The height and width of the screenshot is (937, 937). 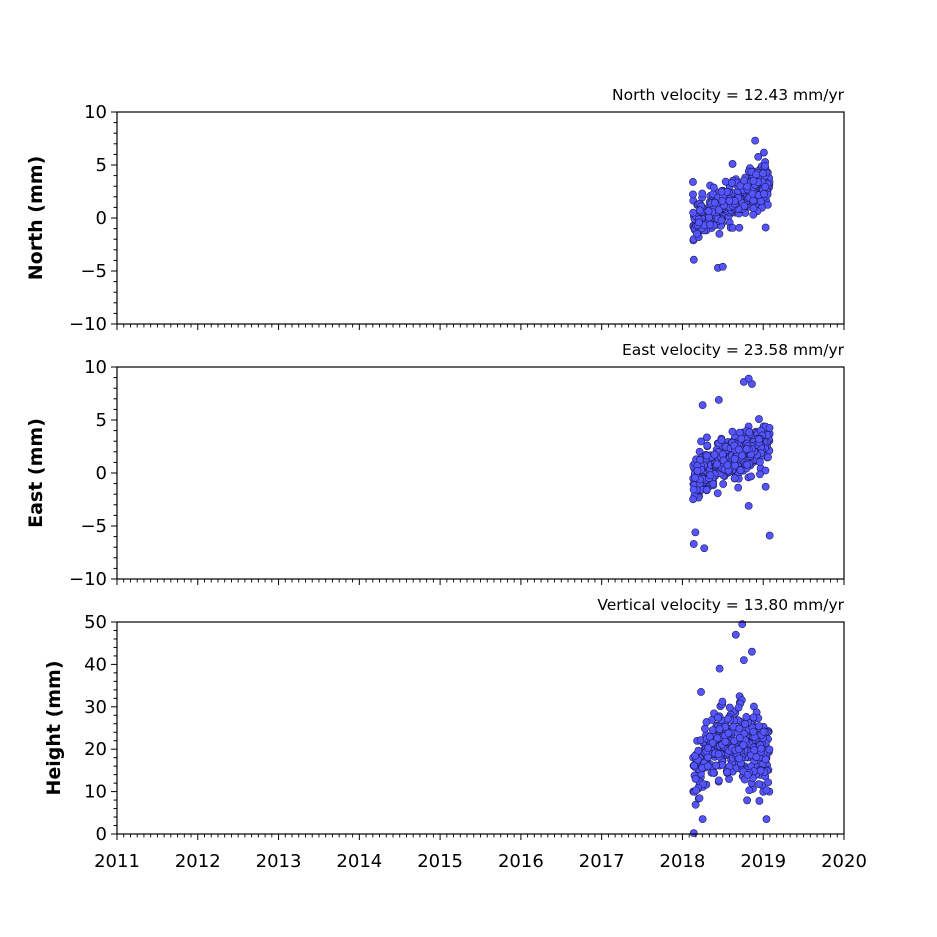 What do you see at coordinates (54, 727) in the screenshot?
I see `y-axis-label: Height (mm)` at bounding box center [54, 727].